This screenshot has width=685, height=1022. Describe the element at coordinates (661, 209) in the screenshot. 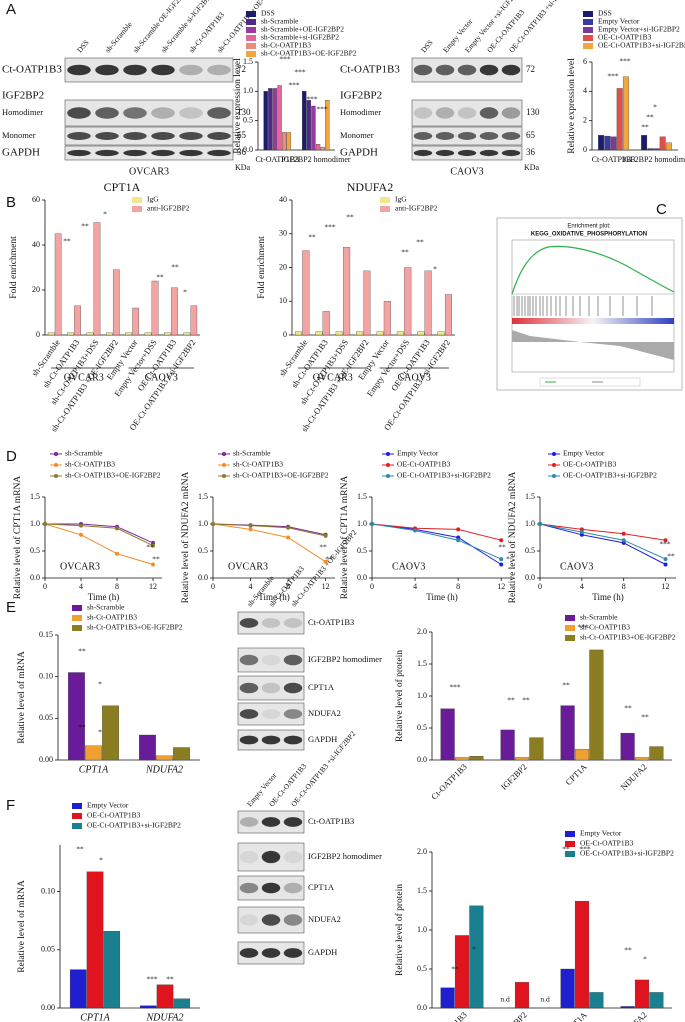

I see `panel-letter: C` at that location.